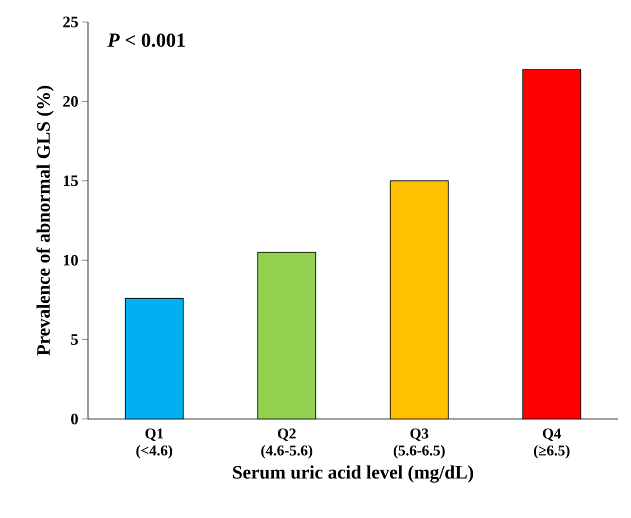 The image size is (631, 518). What do you see at coordinates (286, 443) in the screenshot?
I see `x-tick-label: Q2 (4.6-5.6)` at bounding box center [286, 443].